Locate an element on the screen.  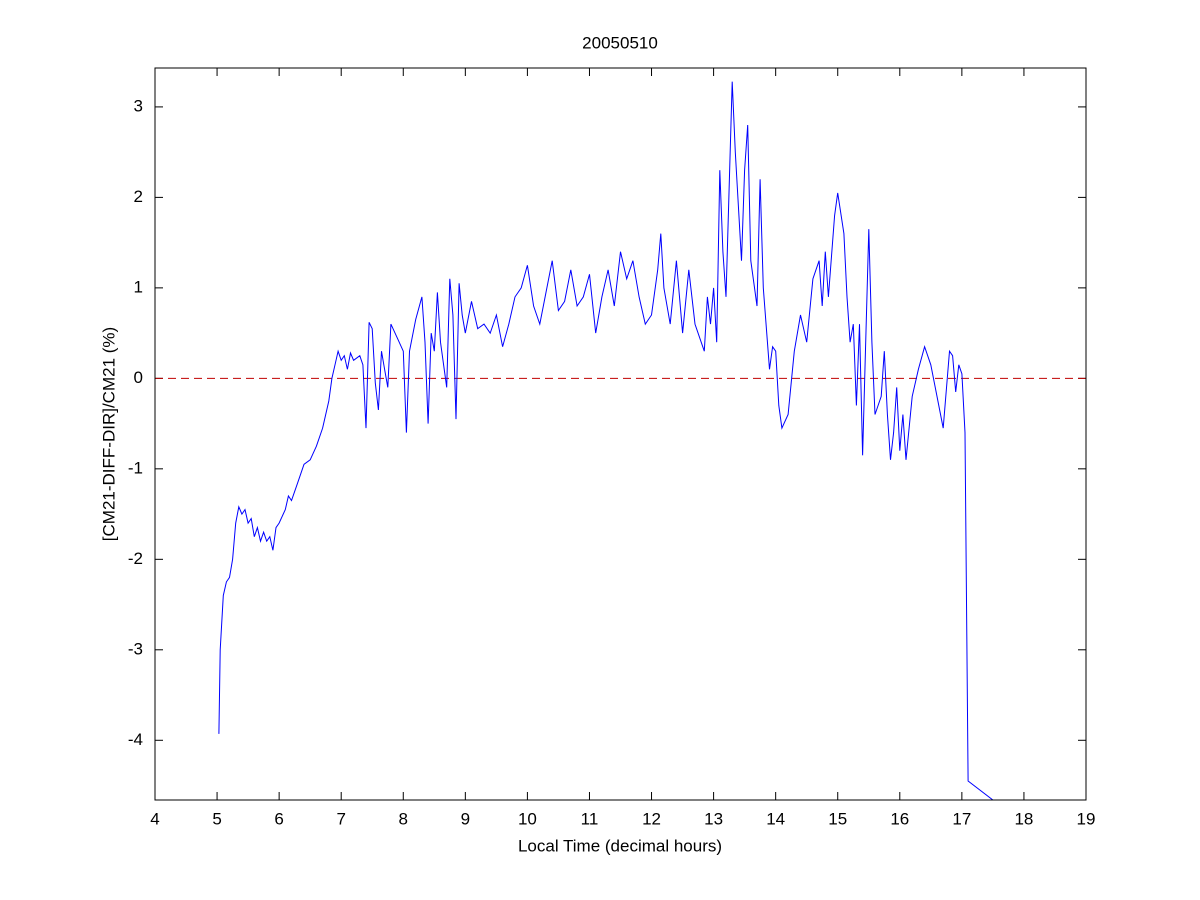
x-tick-label: 5 is located at coordinates (216, 818).